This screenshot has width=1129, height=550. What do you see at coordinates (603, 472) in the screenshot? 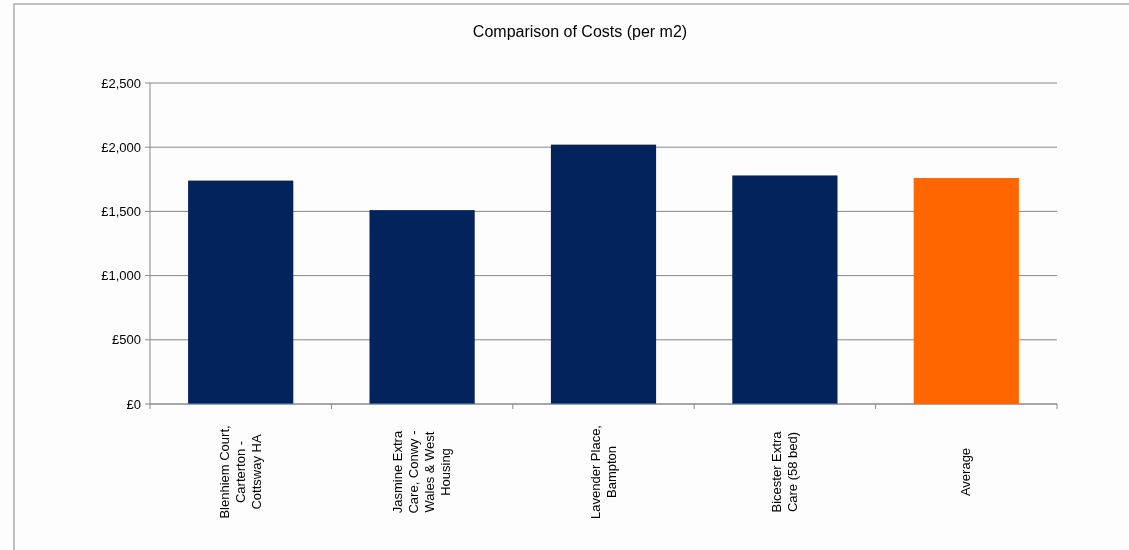
I see `x-tick-label: Lavender Place, Bampton` at bounding box center [603, 472].